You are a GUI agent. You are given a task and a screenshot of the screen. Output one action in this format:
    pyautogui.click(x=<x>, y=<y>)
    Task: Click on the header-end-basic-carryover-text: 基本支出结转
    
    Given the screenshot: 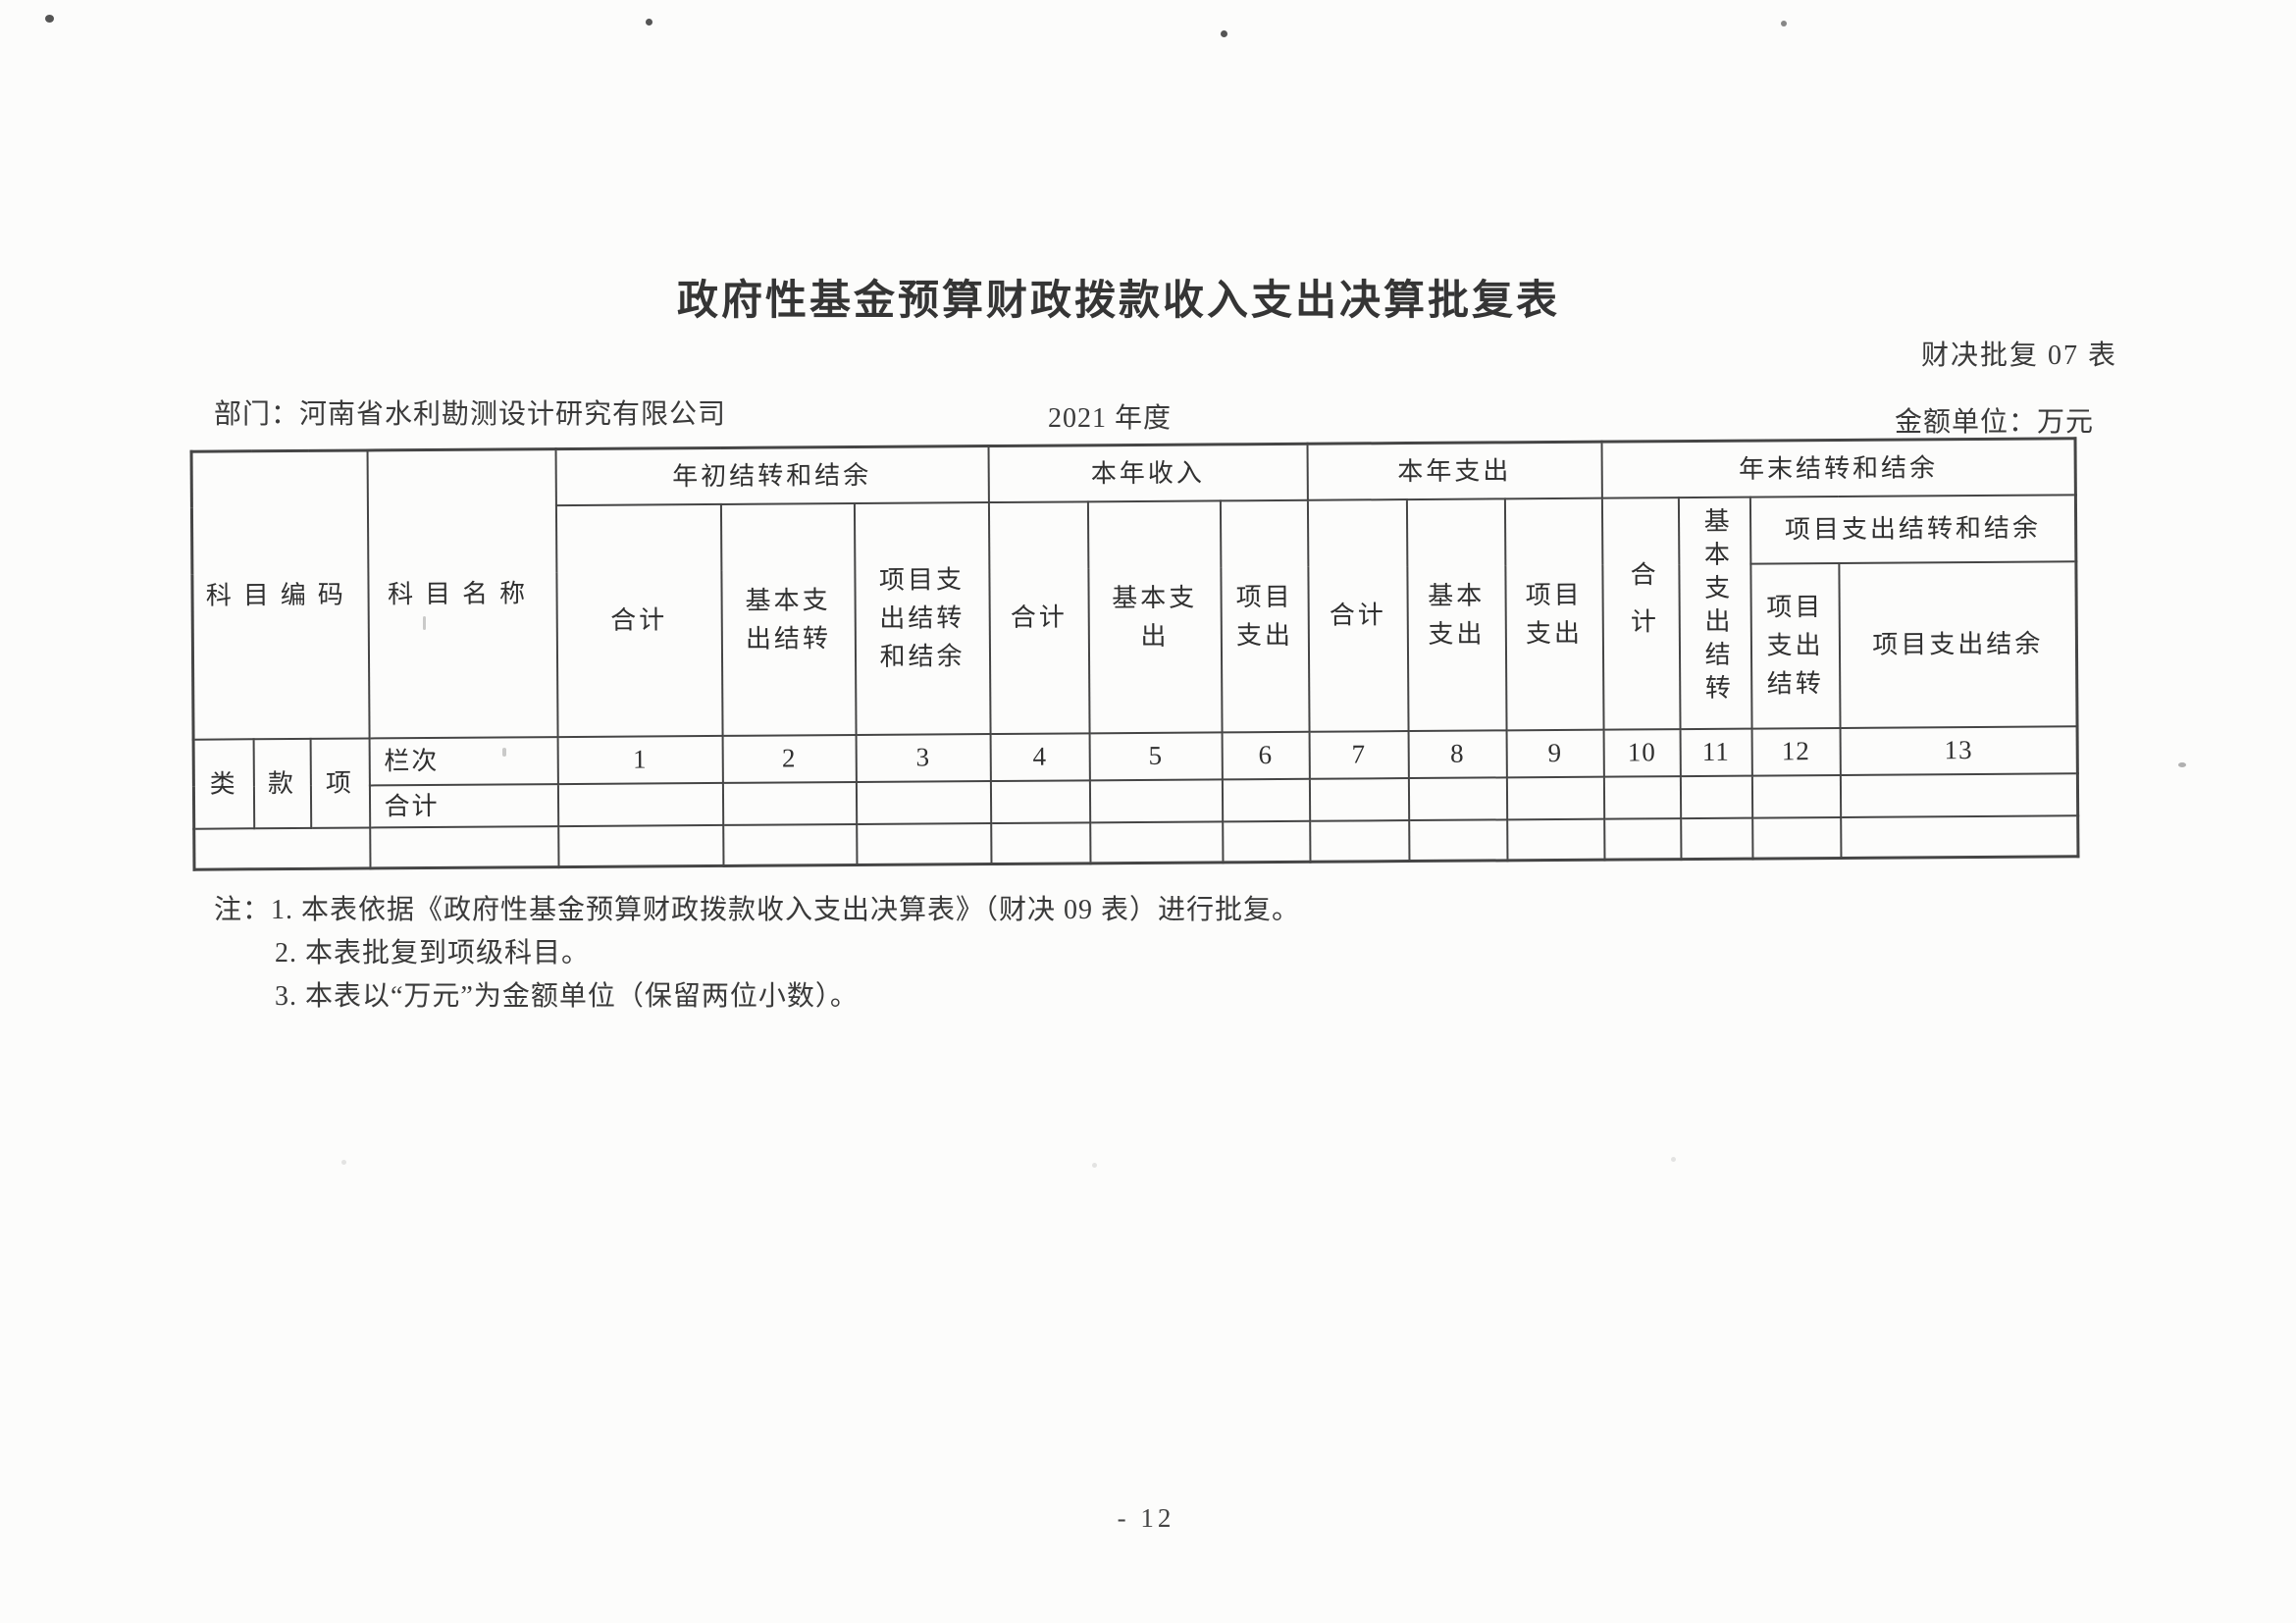 What is the action you would take?
    pyautogui.click(x=1715, y=606)
    